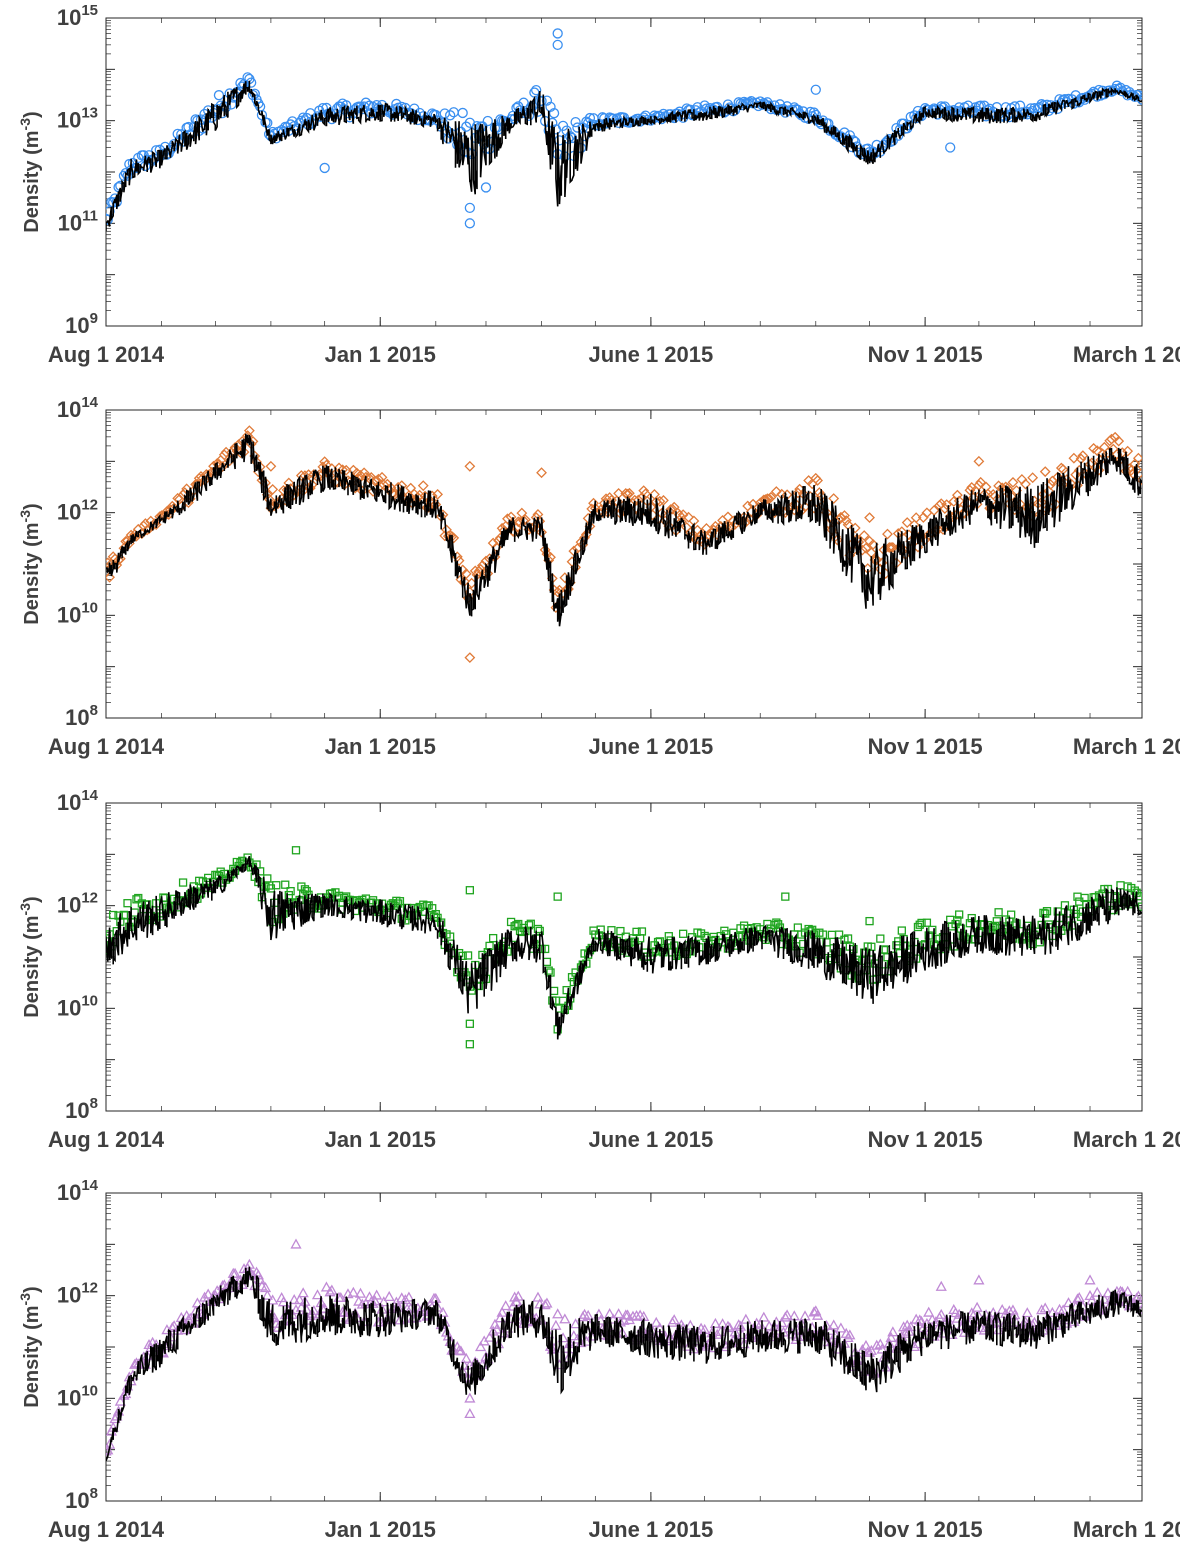 This screenshot has height=1565, width=1180. Describe the element at coordinates (30, 1346) in the screenshot. I see `y-axis-label: Density (m-3)` at that location.